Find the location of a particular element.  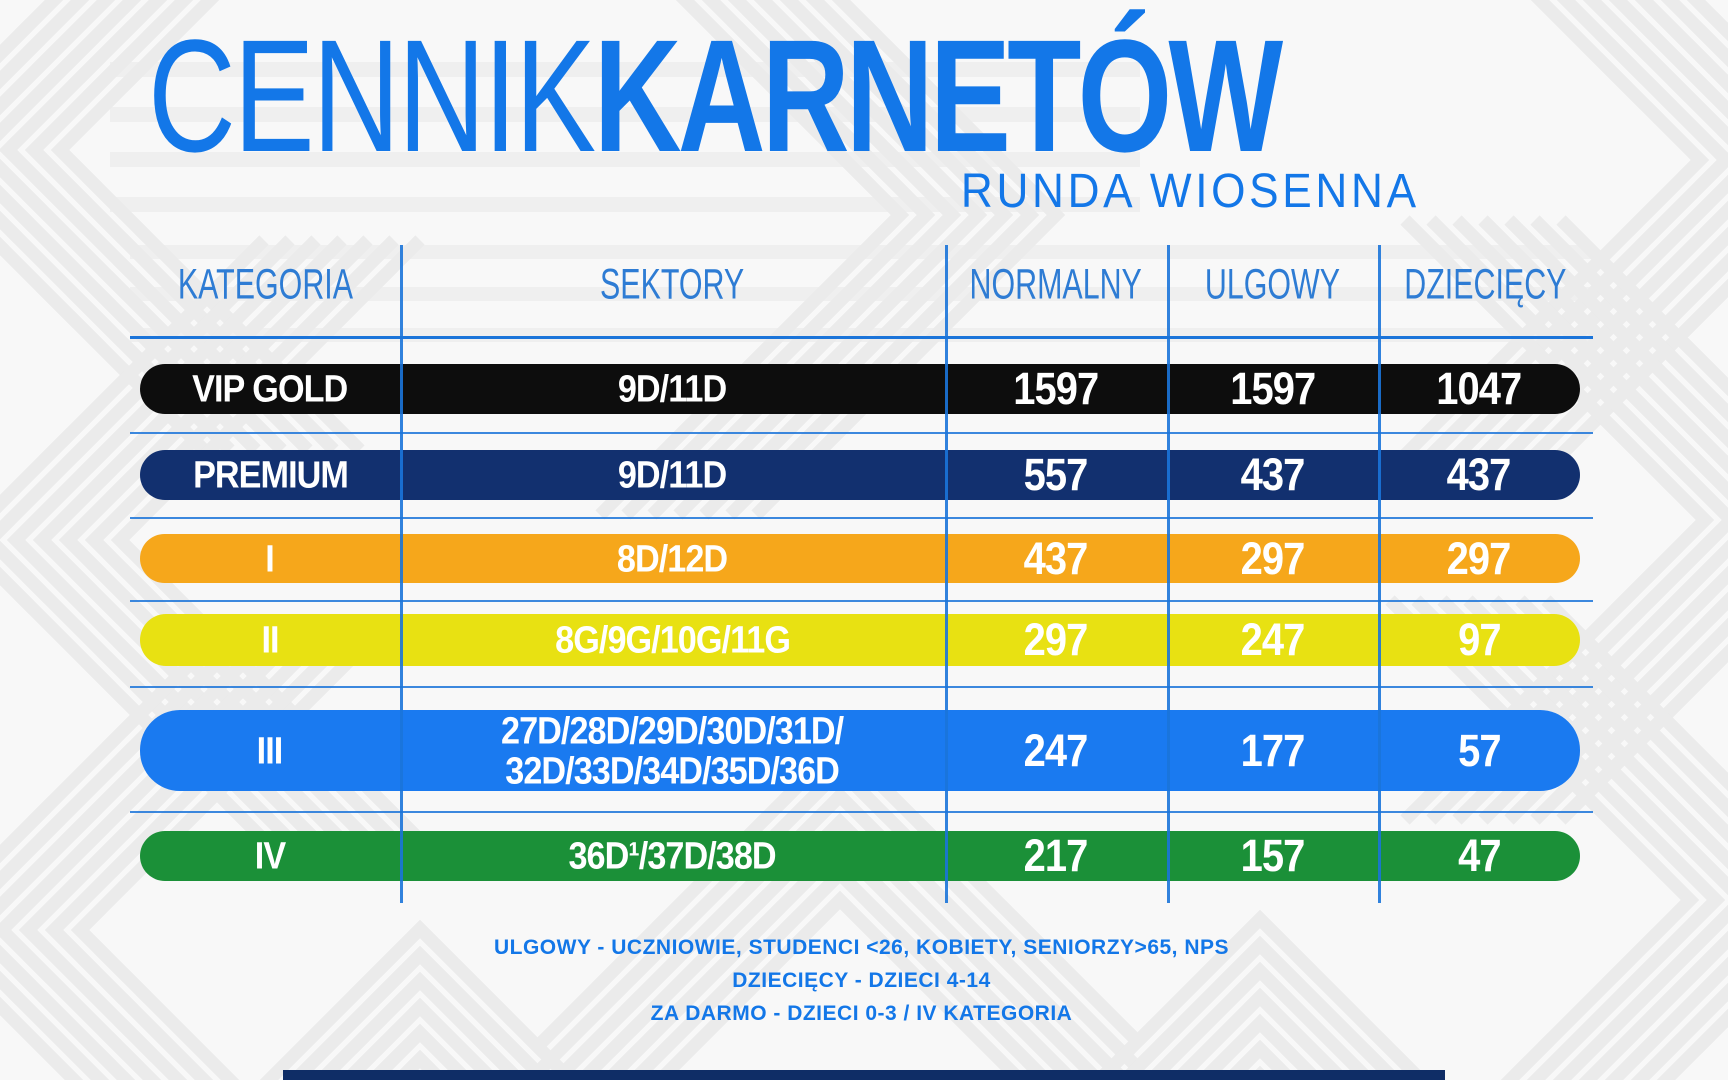

price-ulgowy: 247 is located at coordinates (1273, 639).